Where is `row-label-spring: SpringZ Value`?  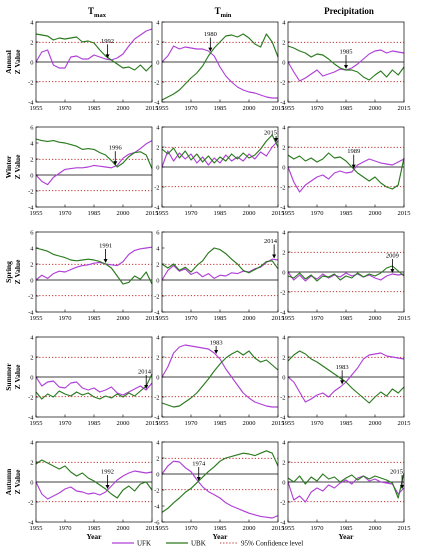
row-label-spring: SpringZ Value is located at coordinates (13, 271).